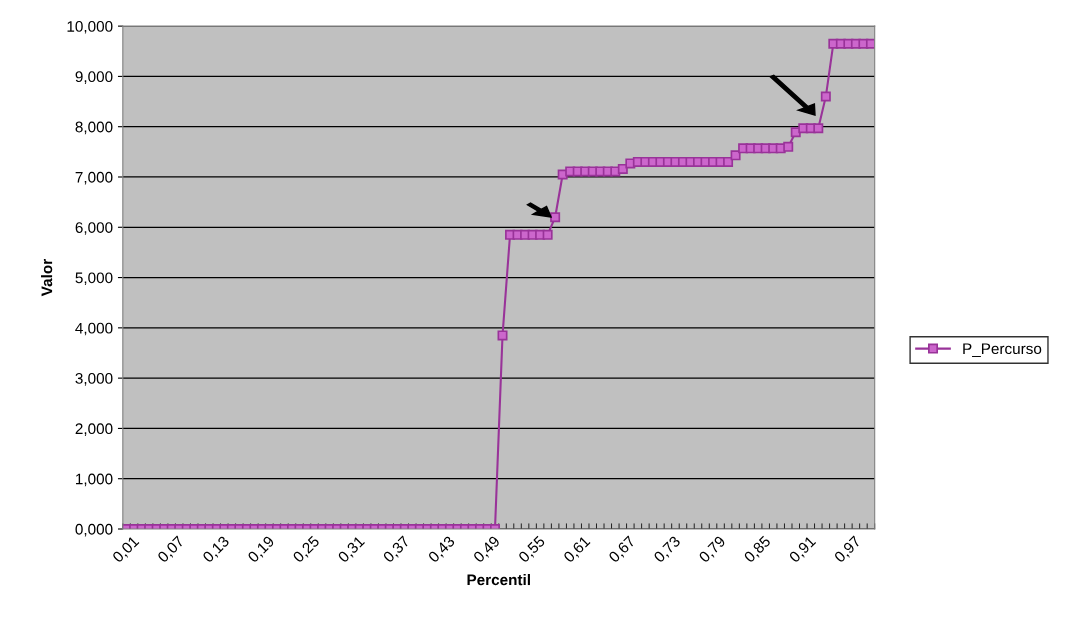 This screenshot has width=1068, height=625. What do you see at coordinates (803, 550) in the screenshot?
I see `x-tick-label: 0,91` at bounding box center [803, 550].